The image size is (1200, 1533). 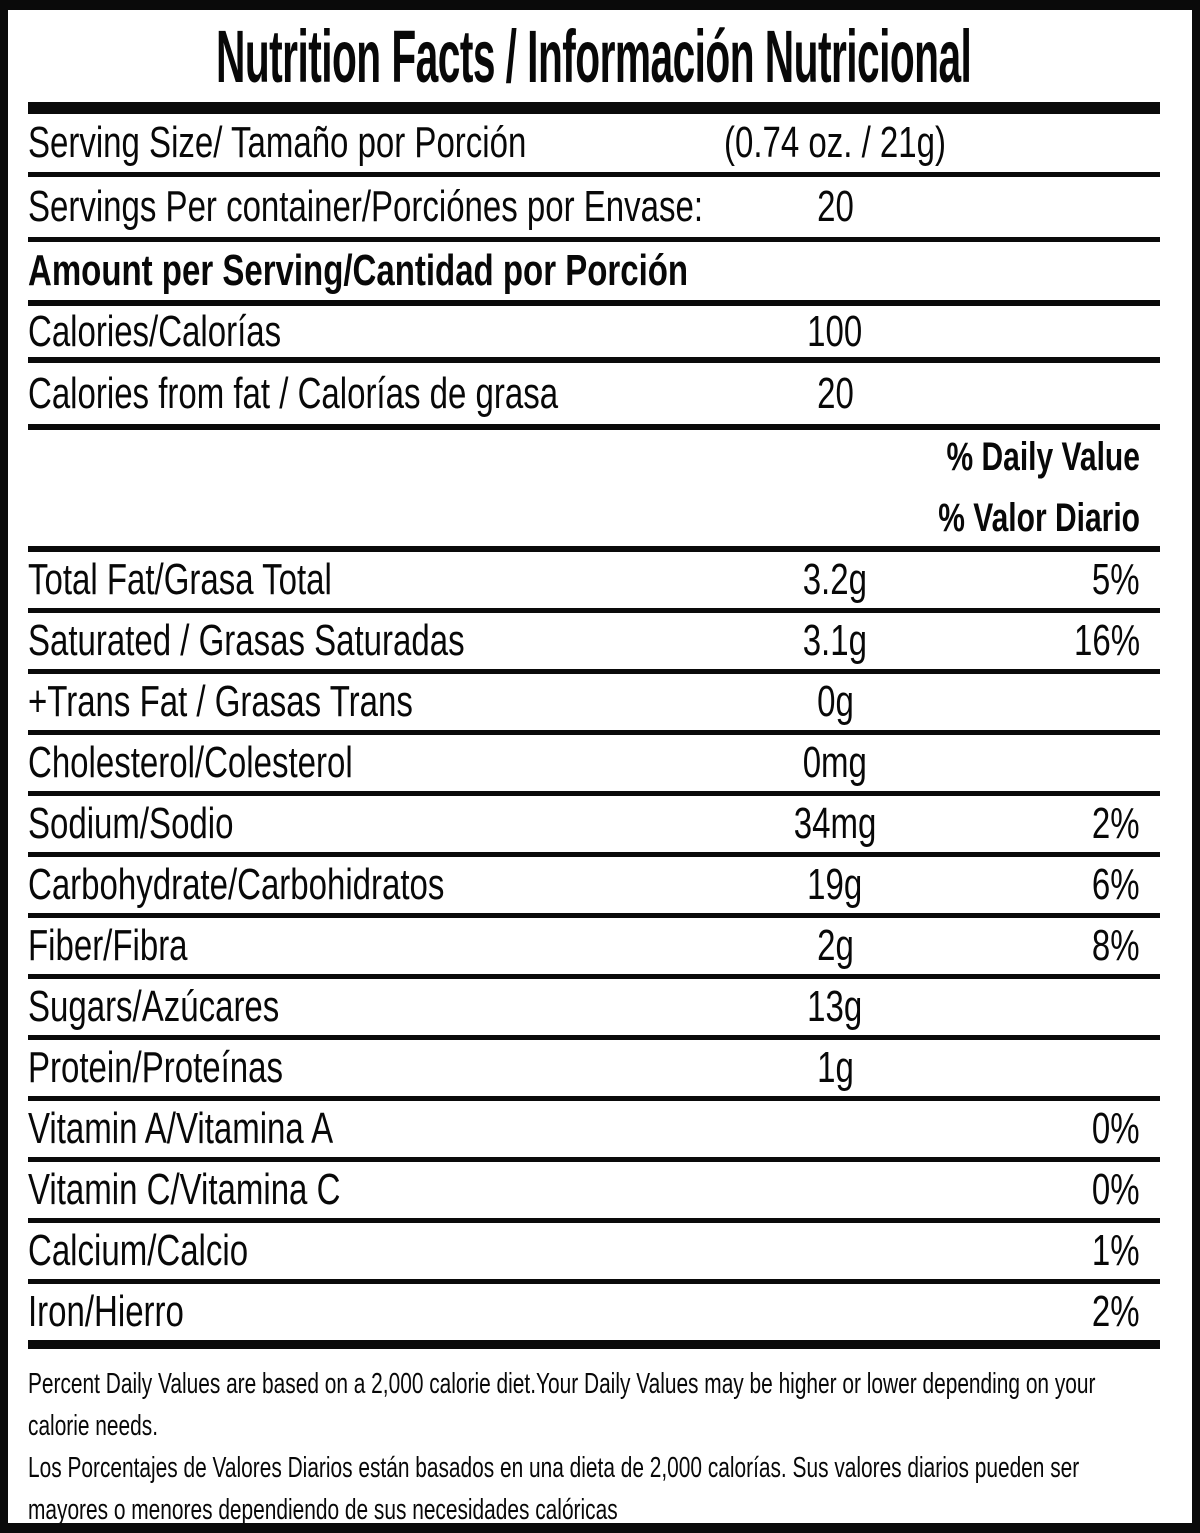 What do you see at coordinates (594, 1192) in the screenshot?
I see `vitamin-c-row: Vitamin C/Vitamina C 0%` at bounding box center [594, 1192].